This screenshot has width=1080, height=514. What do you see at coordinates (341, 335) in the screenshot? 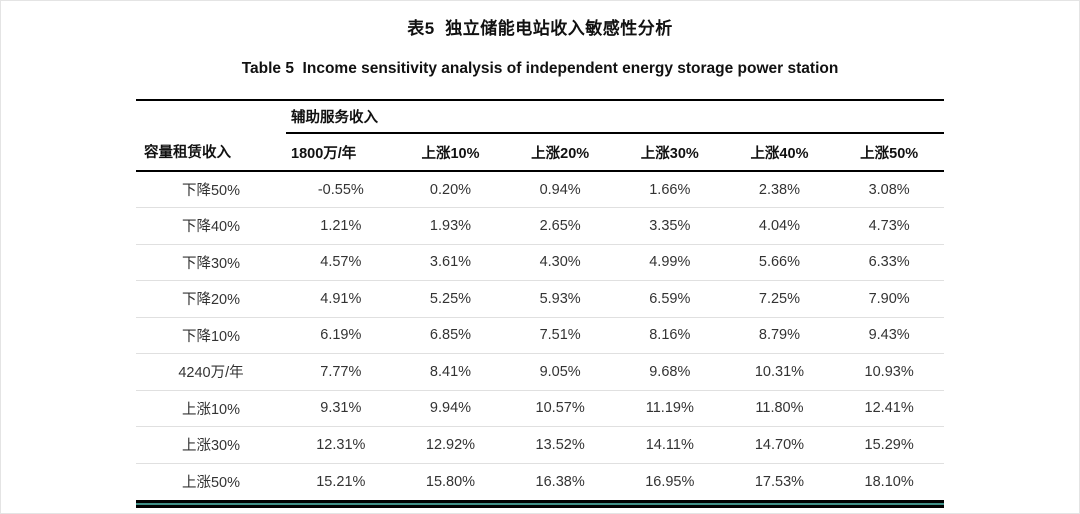
I see `value-cell: 6.19%` at bounding box center [341, 335].